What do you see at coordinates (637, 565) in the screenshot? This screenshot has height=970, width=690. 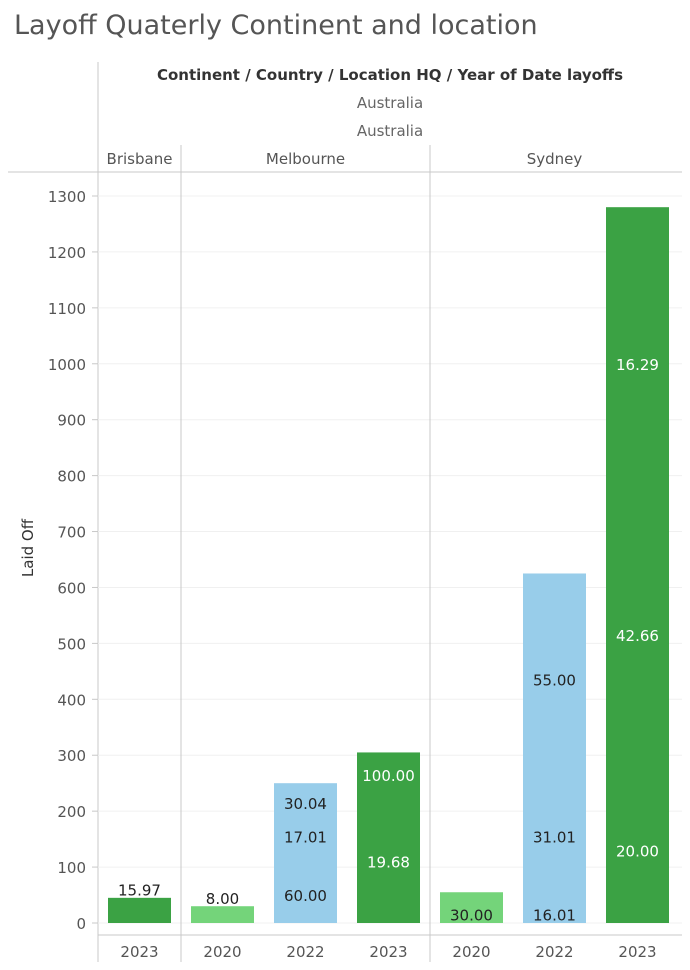 I see `bar-sydney-2023` at bounding box center [637, 565].